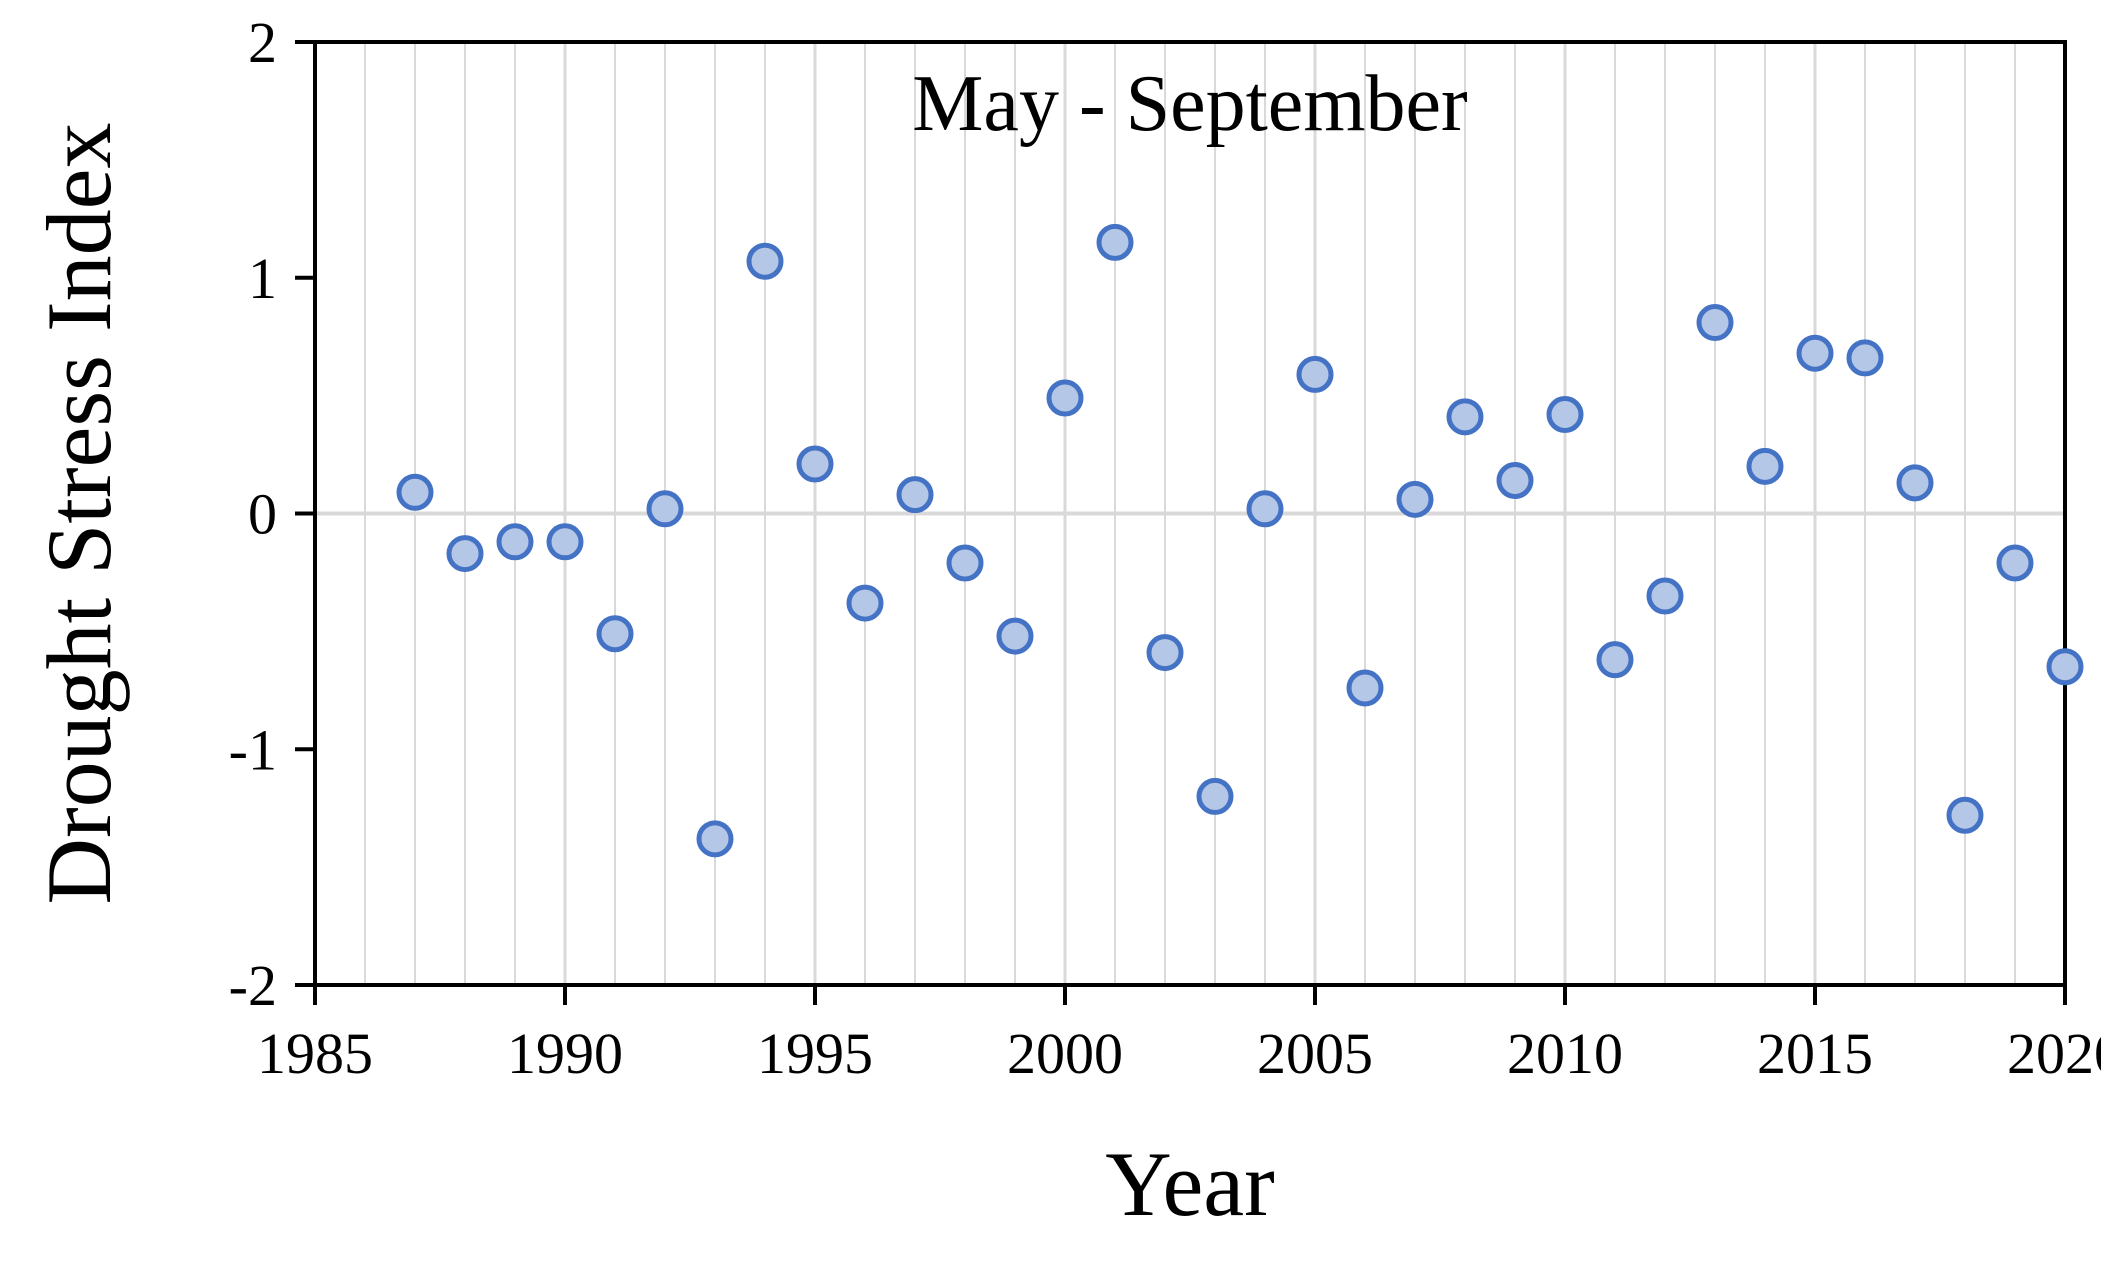  Describe the element at coordinates (1115, 242) in the screenshot. I see `data-point-2001` at that location.